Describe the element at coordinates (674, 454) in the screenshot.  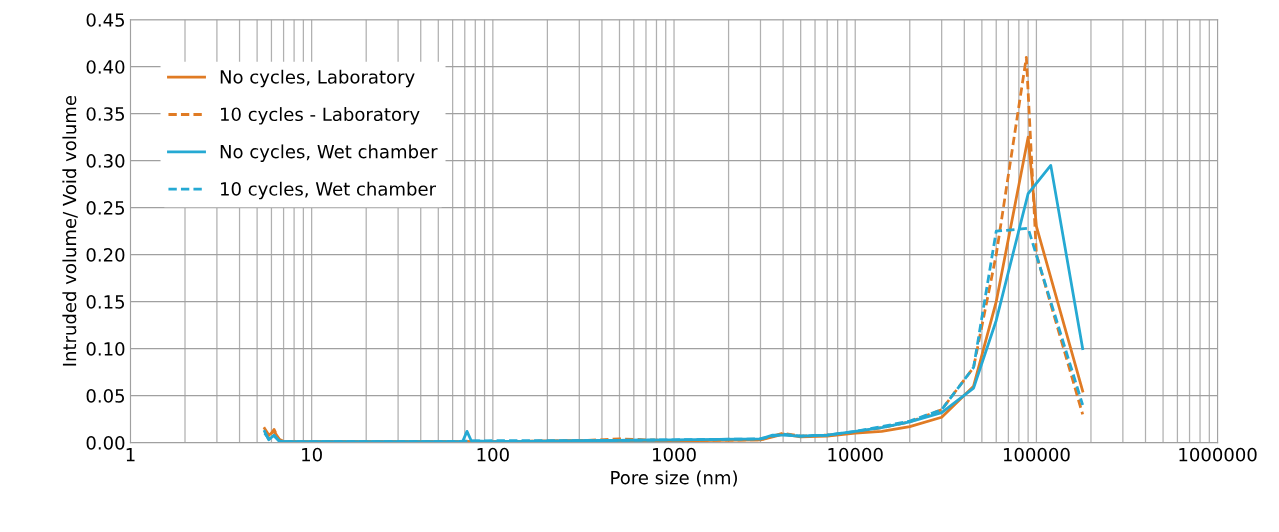
I see `x-tick-label: 1000` at that location.